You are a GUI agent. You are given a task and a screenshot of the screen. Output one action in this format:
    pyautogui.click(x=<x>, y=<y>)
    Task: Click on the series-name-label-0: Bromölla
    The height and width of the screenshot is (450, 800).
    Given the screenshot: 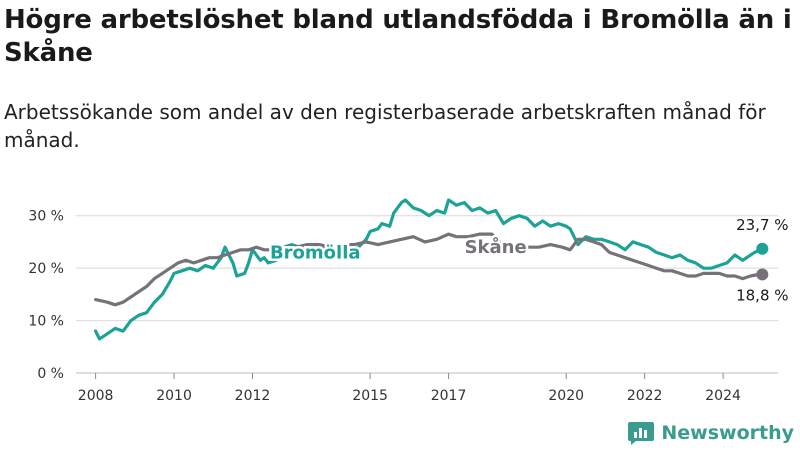 What is the action you would take?
    pyautogui.click(x=315, y=252)
    